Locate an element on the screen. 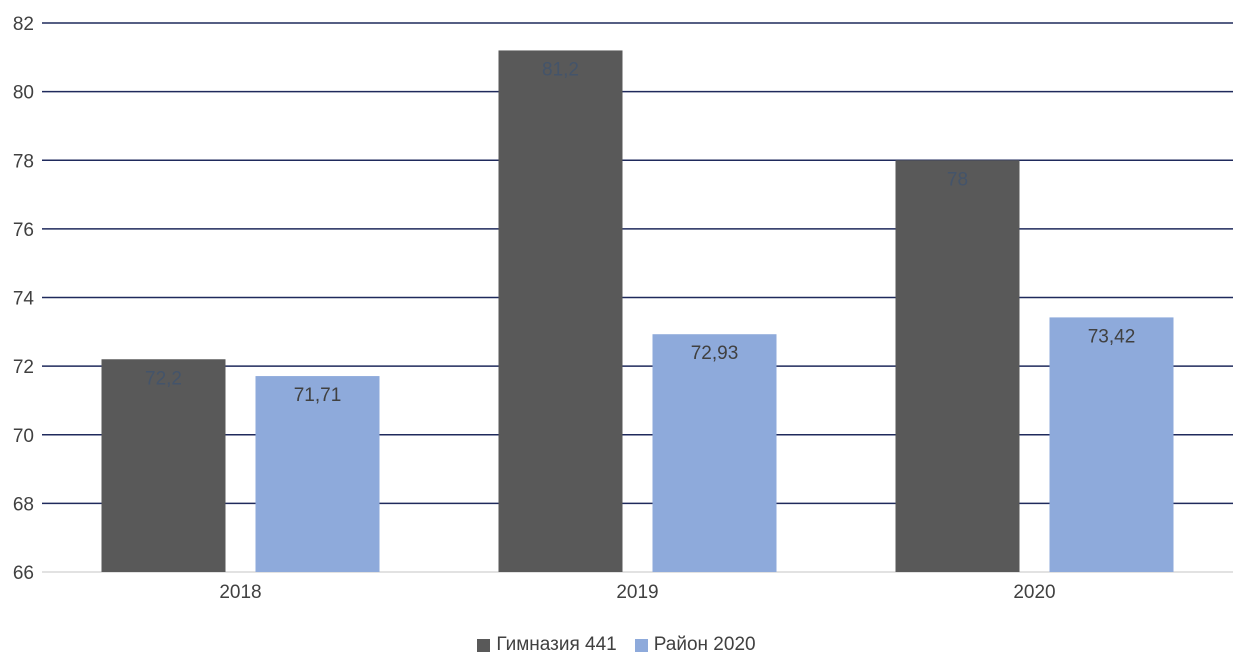 This screenshot has height=656, width=1233. y-tick-label: 66 is located at coordinates (23, 573).